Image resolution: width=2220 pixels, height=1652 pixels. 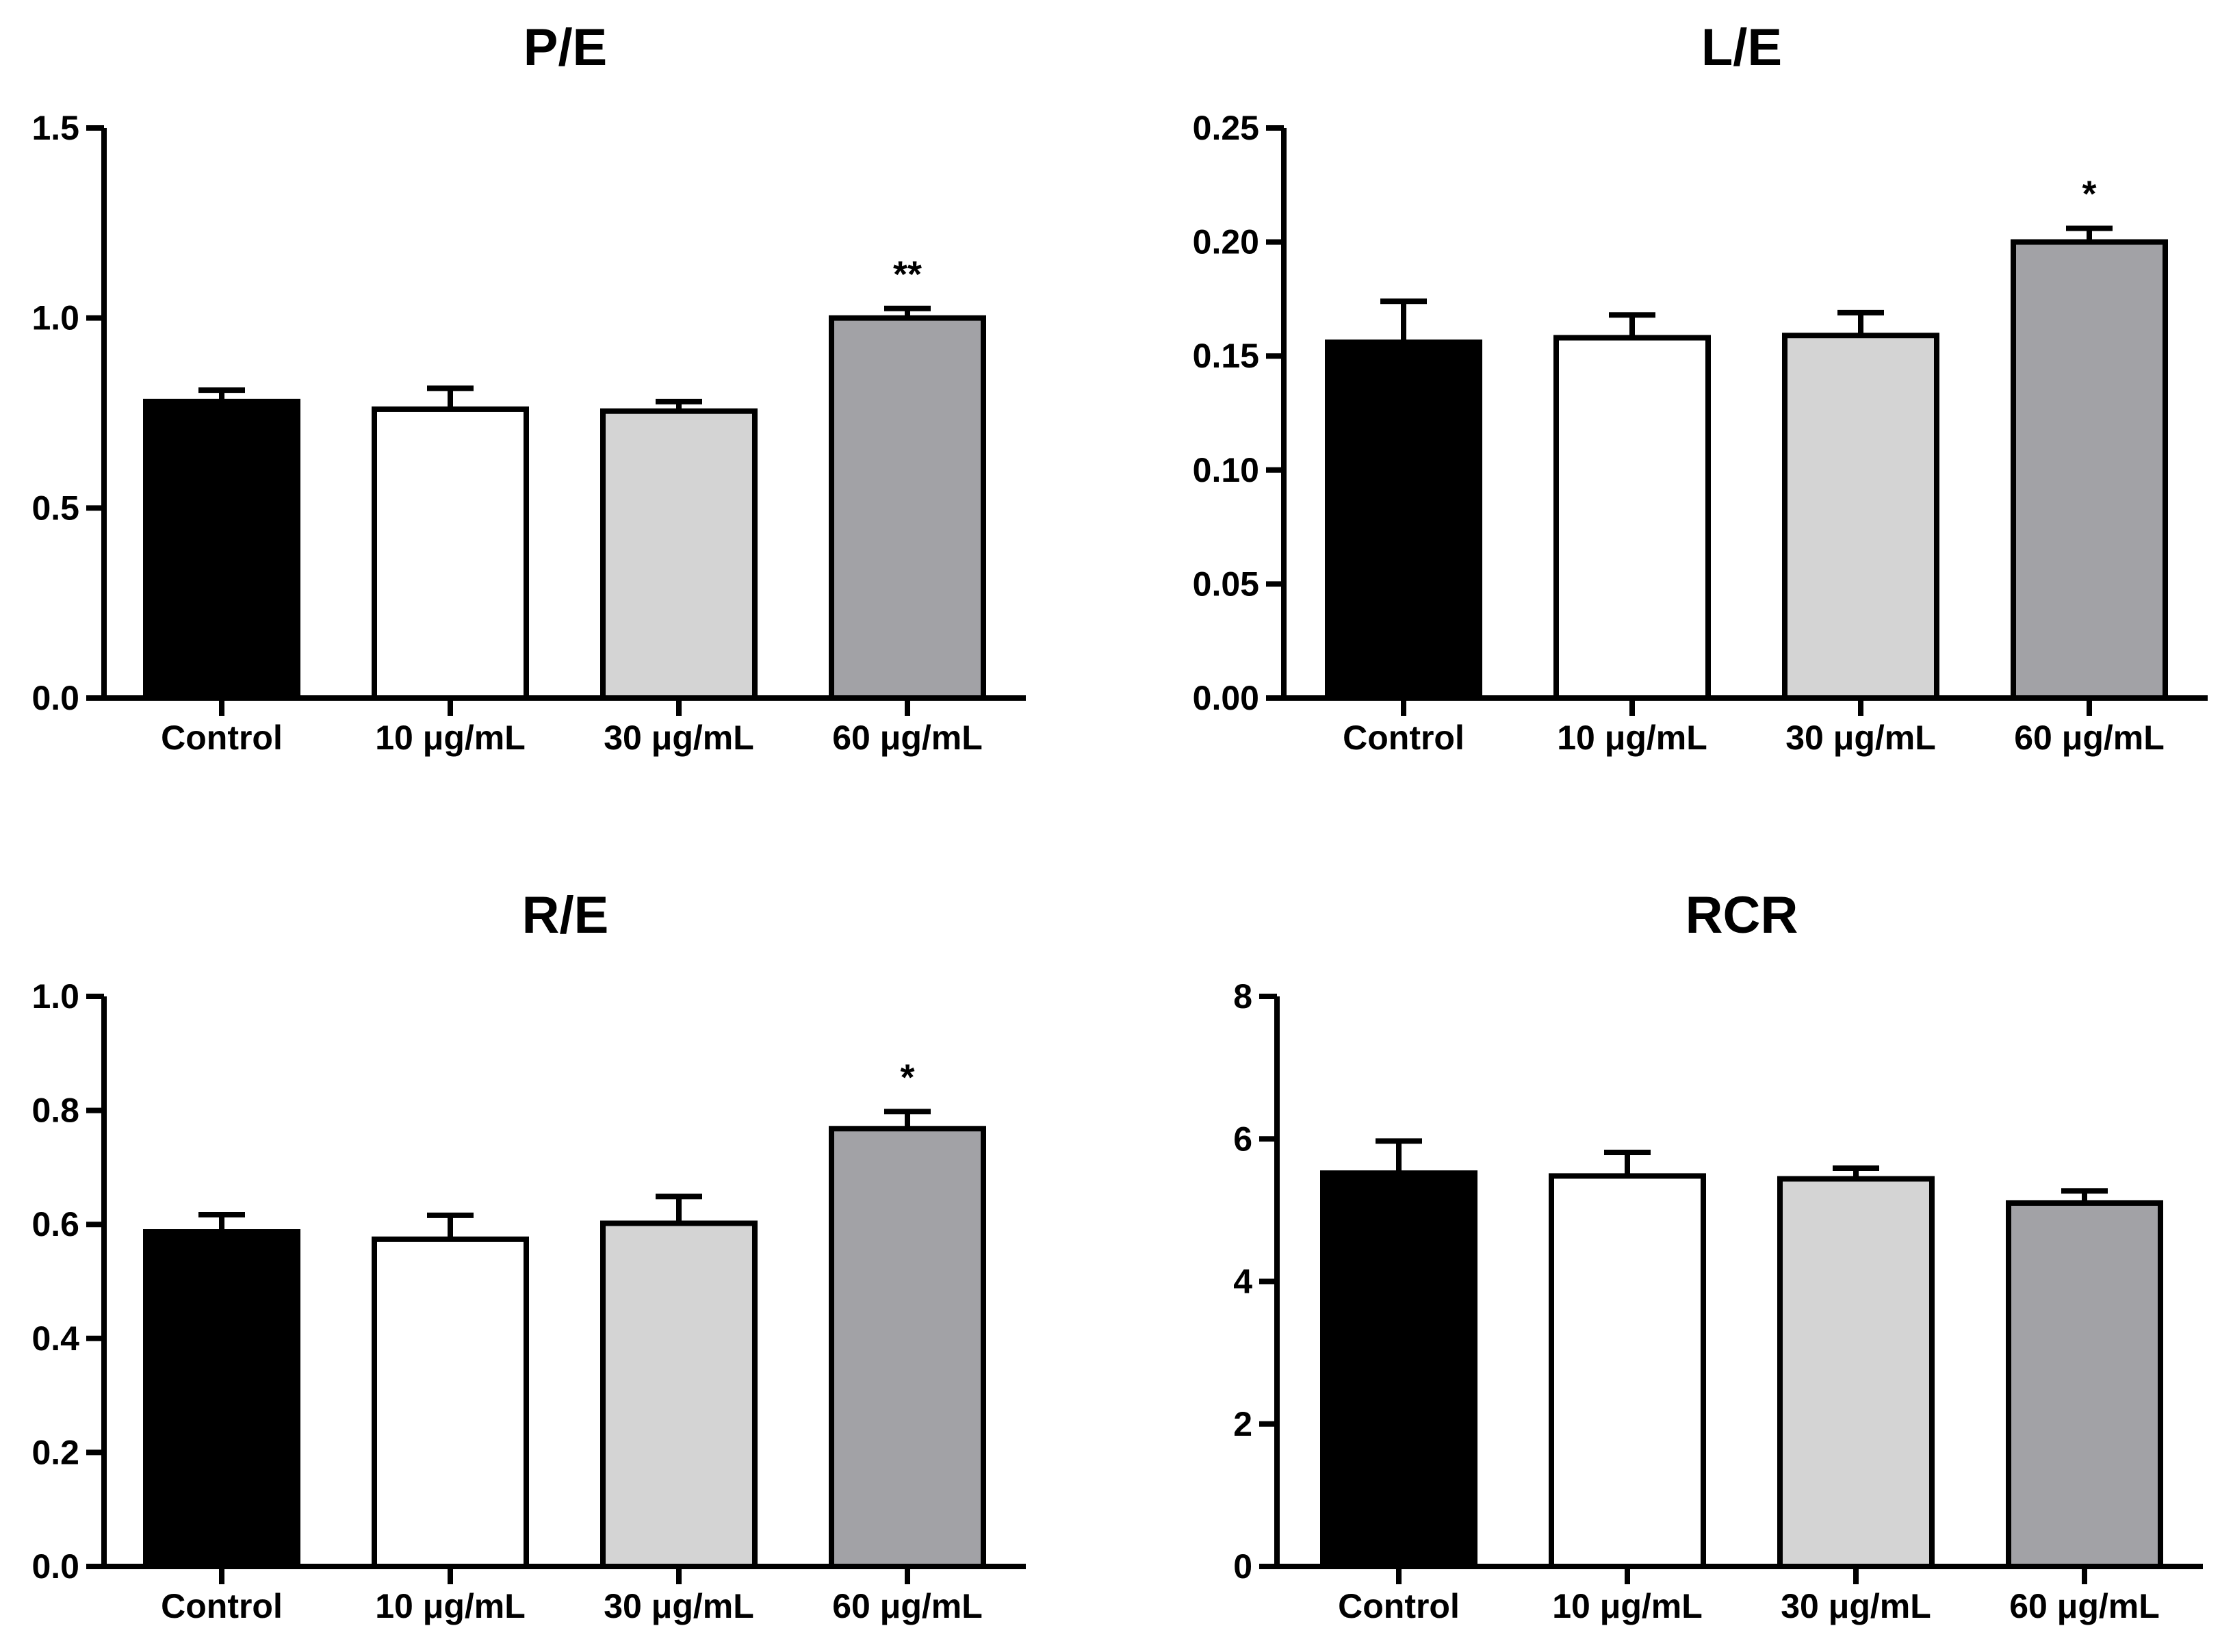 I want to click on y-tick-label: 0, so click(x=1242, y=1566).